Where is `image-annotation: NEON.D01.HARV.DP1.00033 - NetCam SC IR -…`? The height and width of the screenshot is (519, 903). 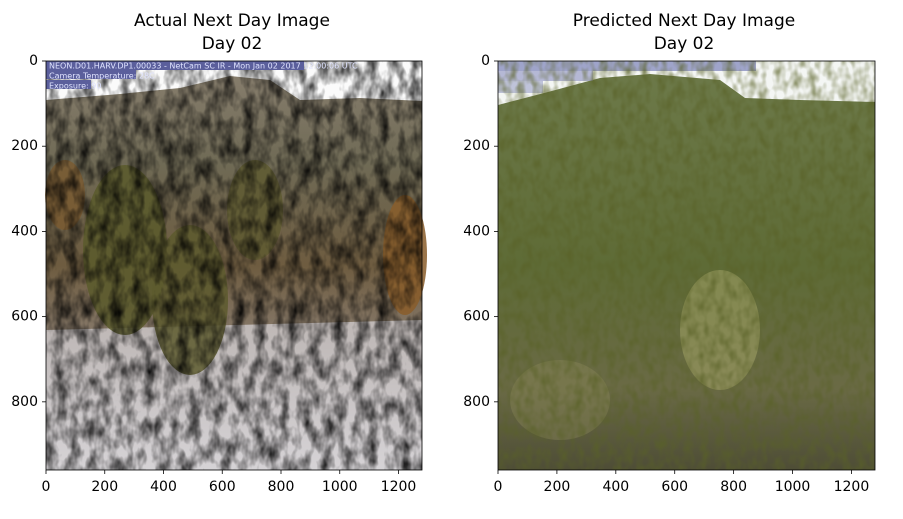
image-annotation: NEON.D01.HARV.DP1.00033 - NetCam SC IR -… is located at coordinates (203, 66).